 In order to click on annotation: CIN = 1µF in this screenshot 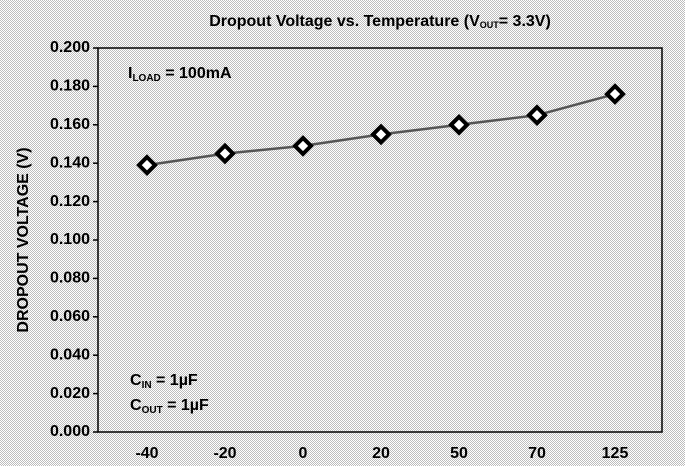, I will do `click(164, 381)`.